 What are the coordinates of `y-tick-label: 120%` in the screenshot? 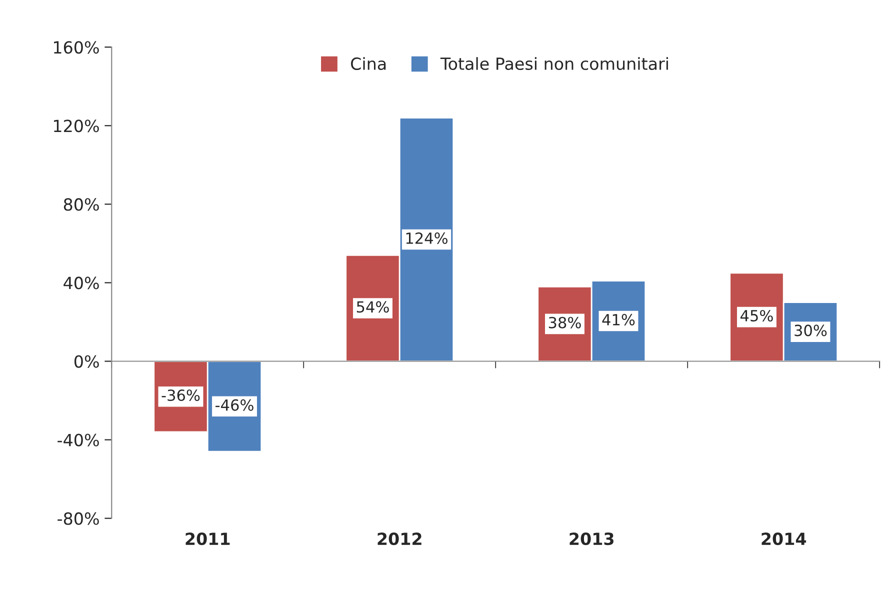 It's located at (76, 126).